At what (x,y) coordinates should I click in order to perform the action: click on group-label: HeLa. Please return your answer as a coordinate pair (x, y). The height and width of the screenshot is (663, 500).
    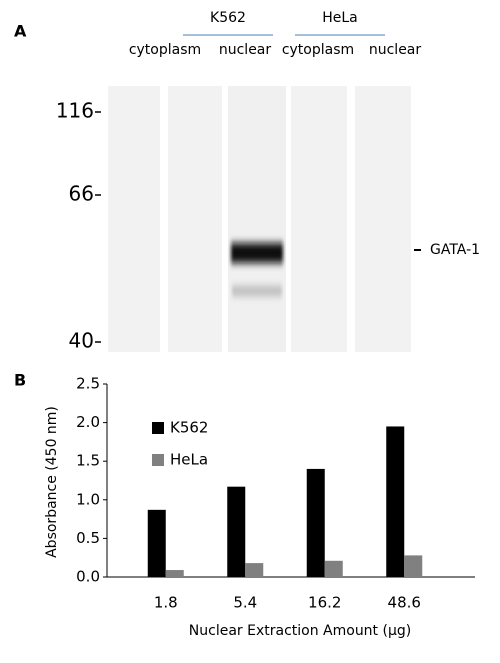
    Looking at the image, I should click on (340, 18).